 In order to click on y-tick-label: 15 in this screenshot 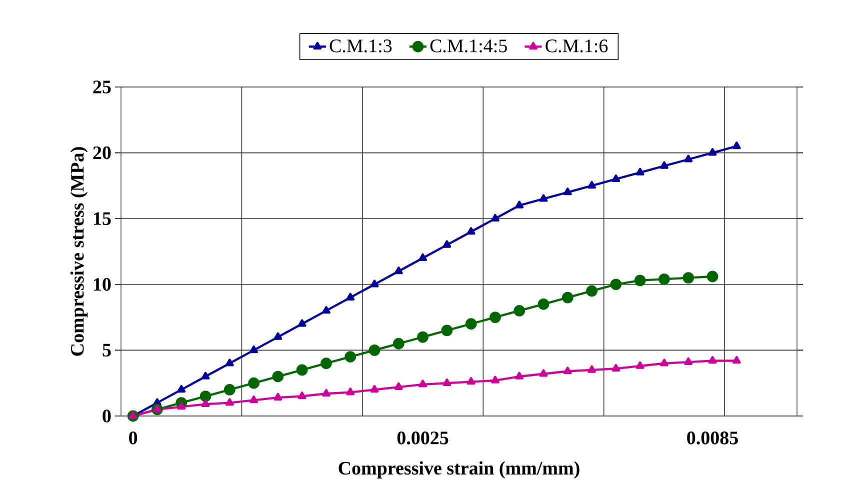, I will do `click(102, 218)`.